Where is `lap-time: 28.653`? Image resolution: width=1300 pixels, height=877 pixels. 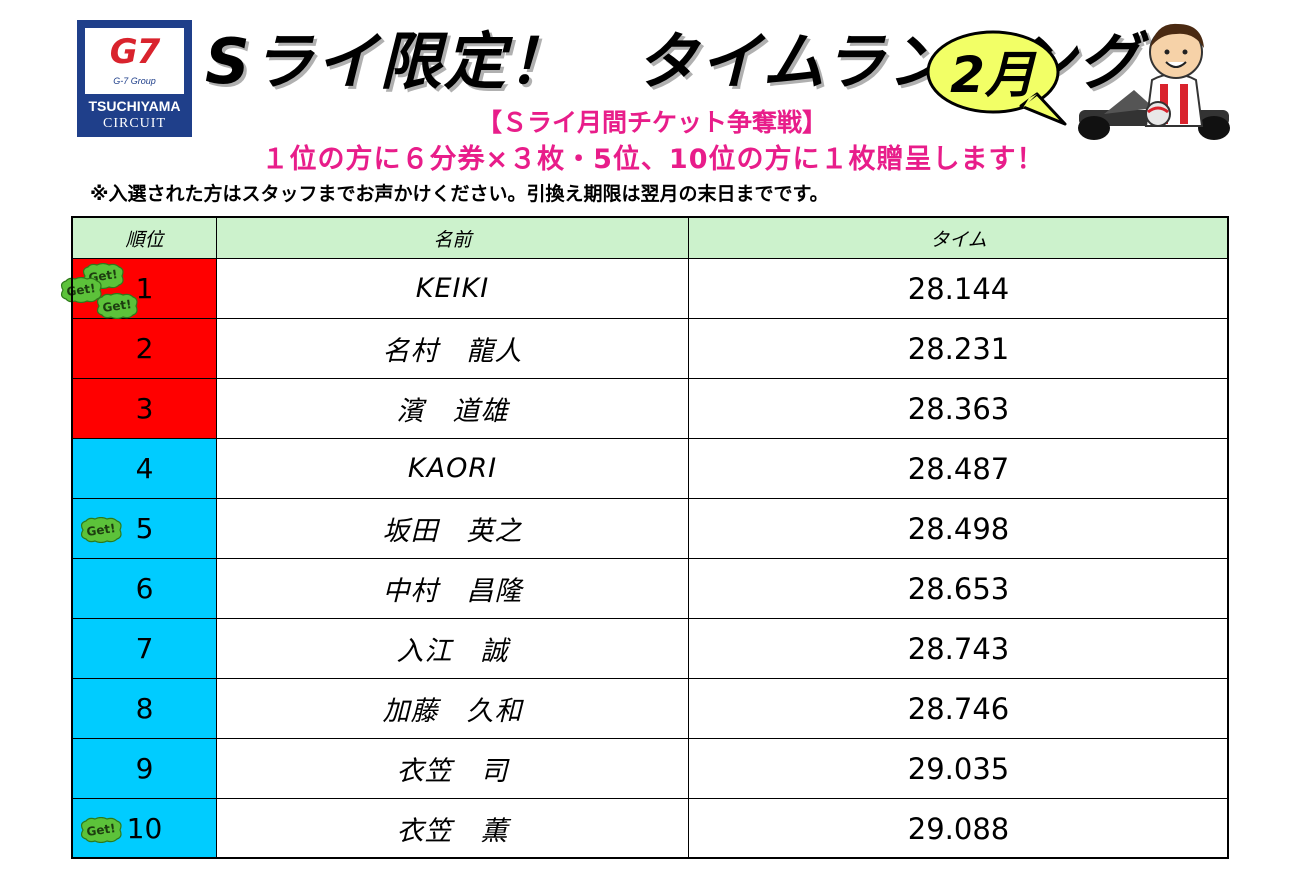 lap-time: 28.653 is located at coordinates (958, 588).